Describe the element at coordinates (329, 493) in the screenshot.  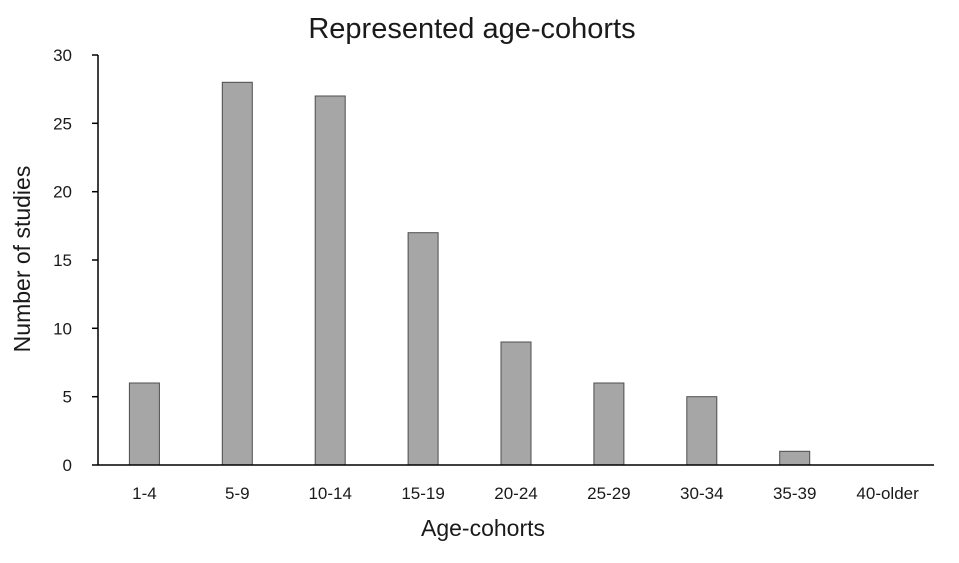
I see `x-tick-label: 10-14` at that location.